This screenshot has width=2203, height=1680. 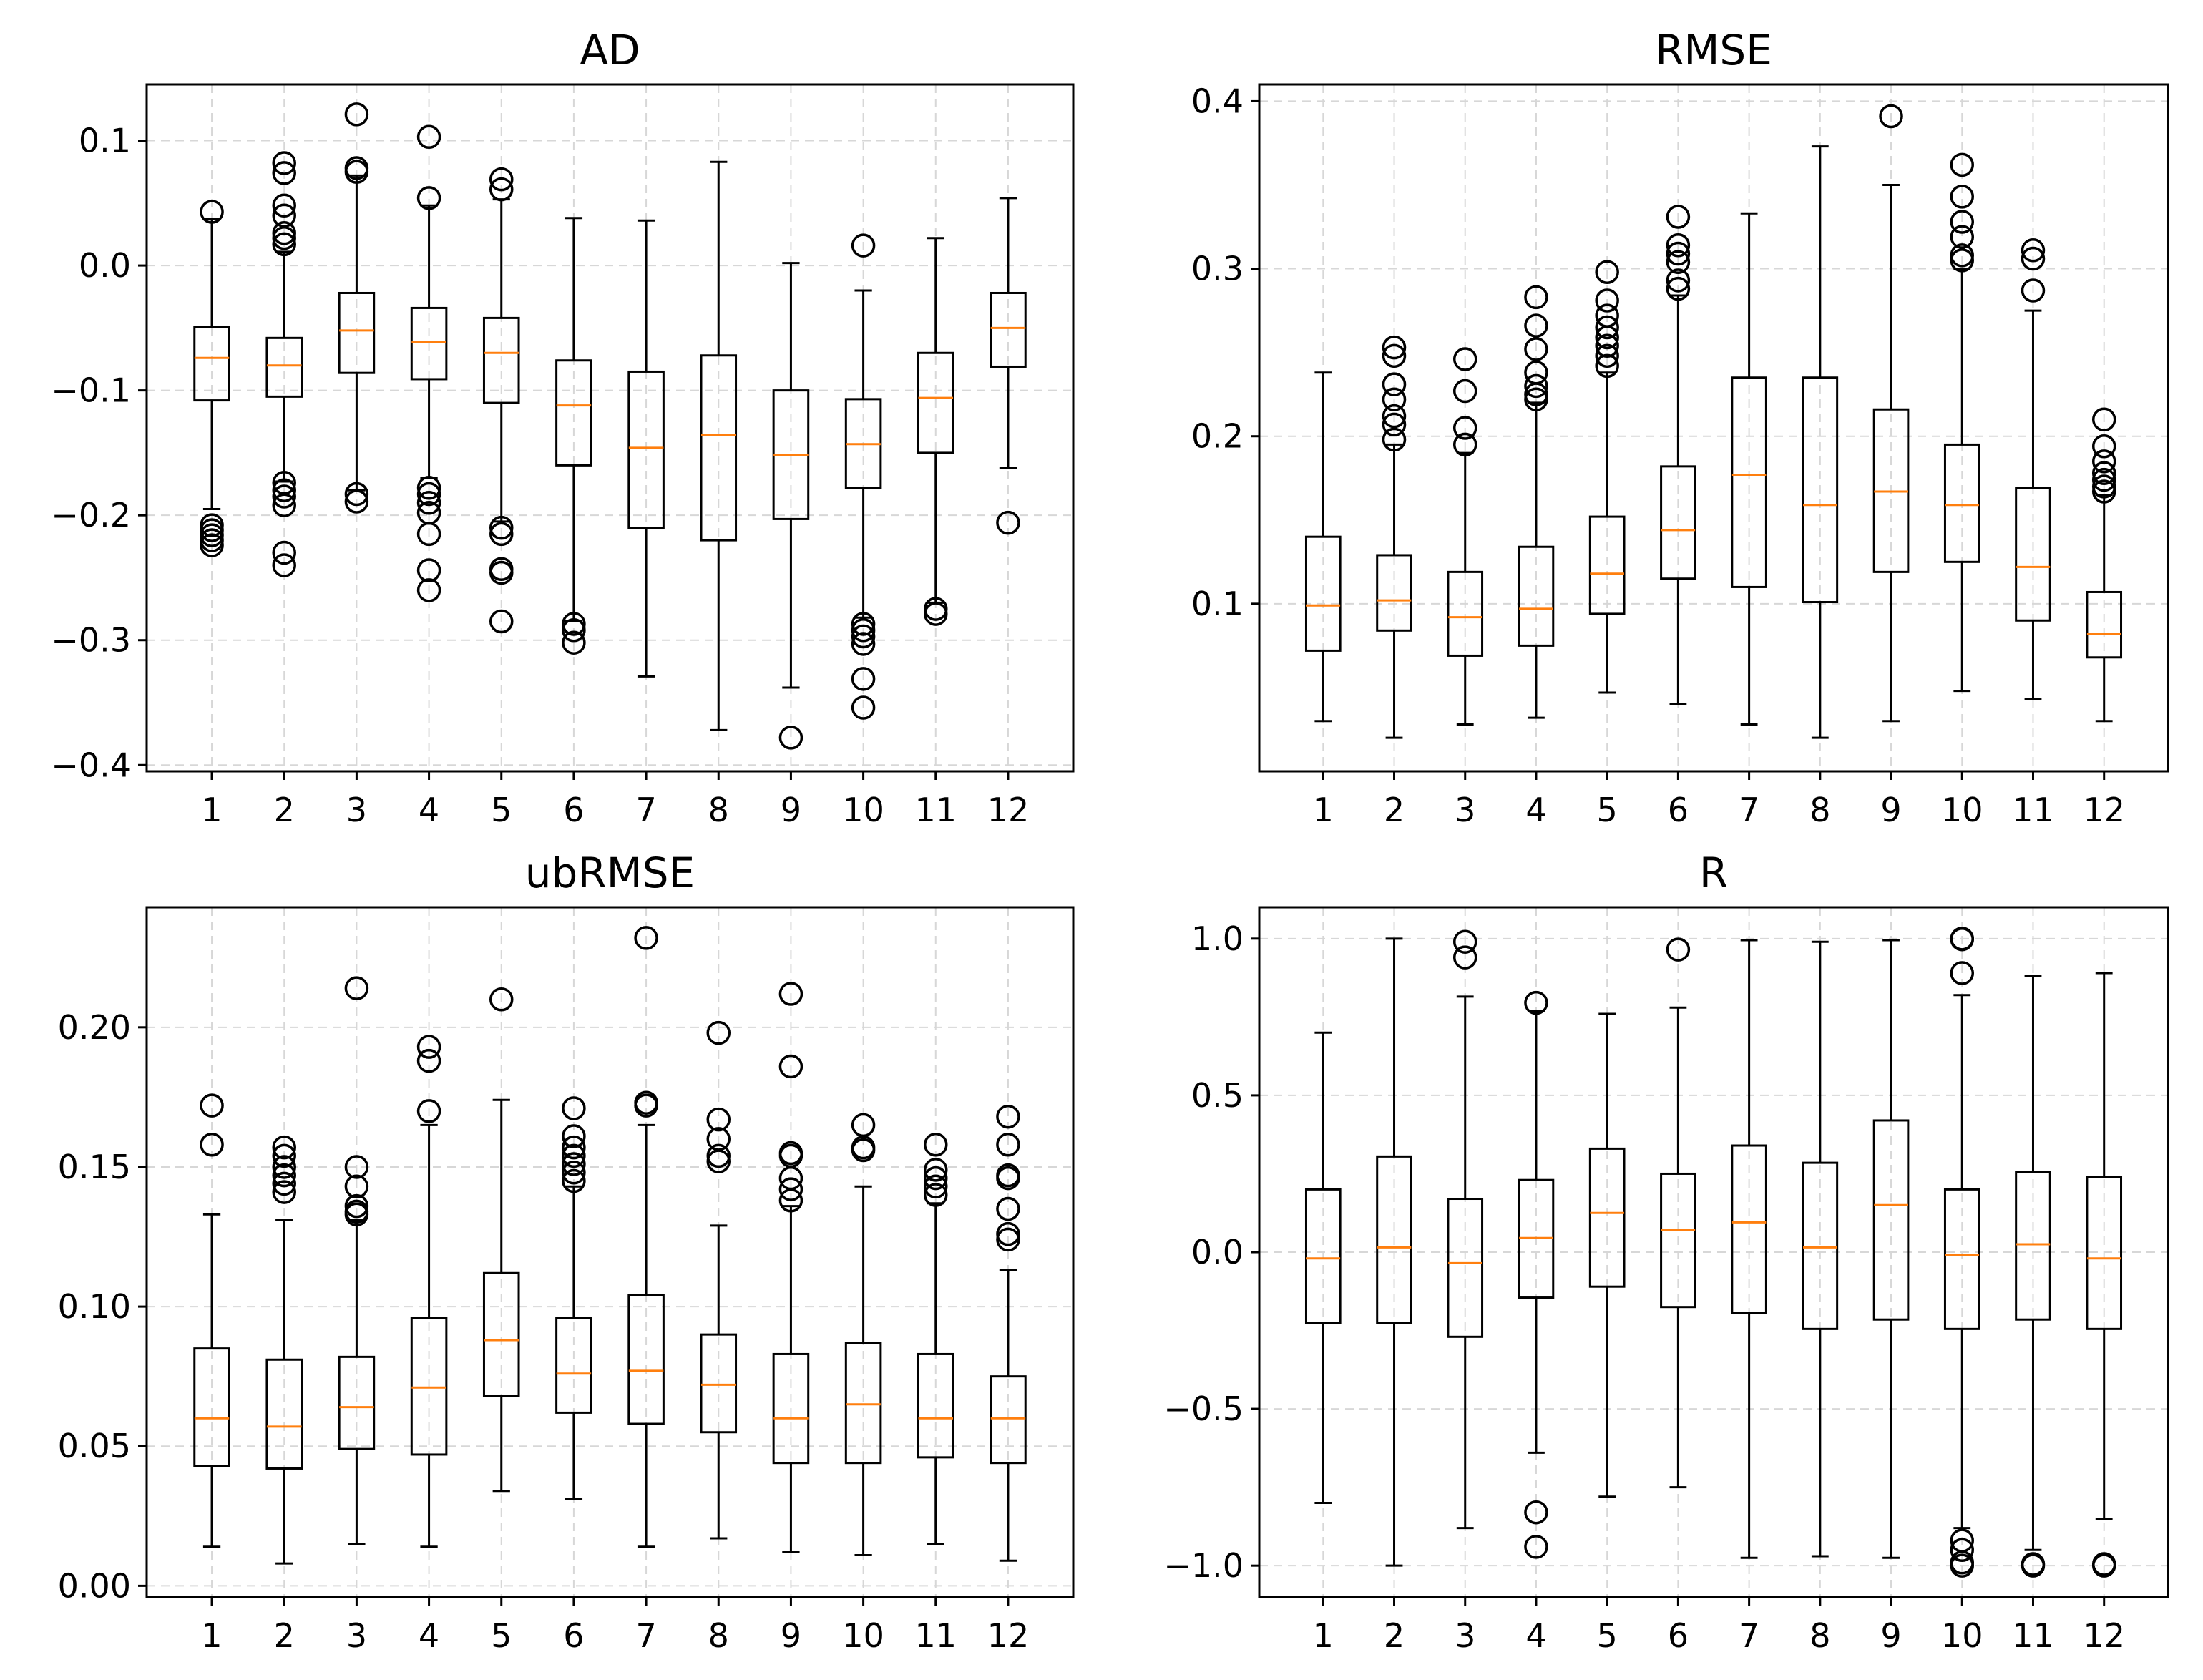 I want to click on ytick-label: 0.0, so click(x=105, y=265).